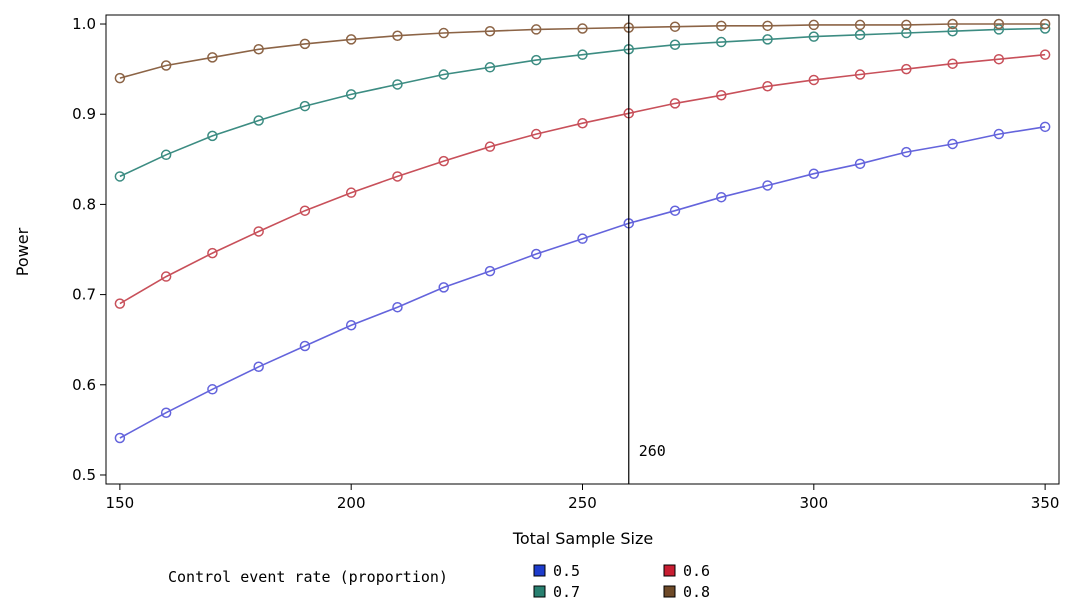  What do you see at coordinates (84, 385) in the screenshot?
I see `y-tick-label: 0.6` at bounding box center [84, 385].